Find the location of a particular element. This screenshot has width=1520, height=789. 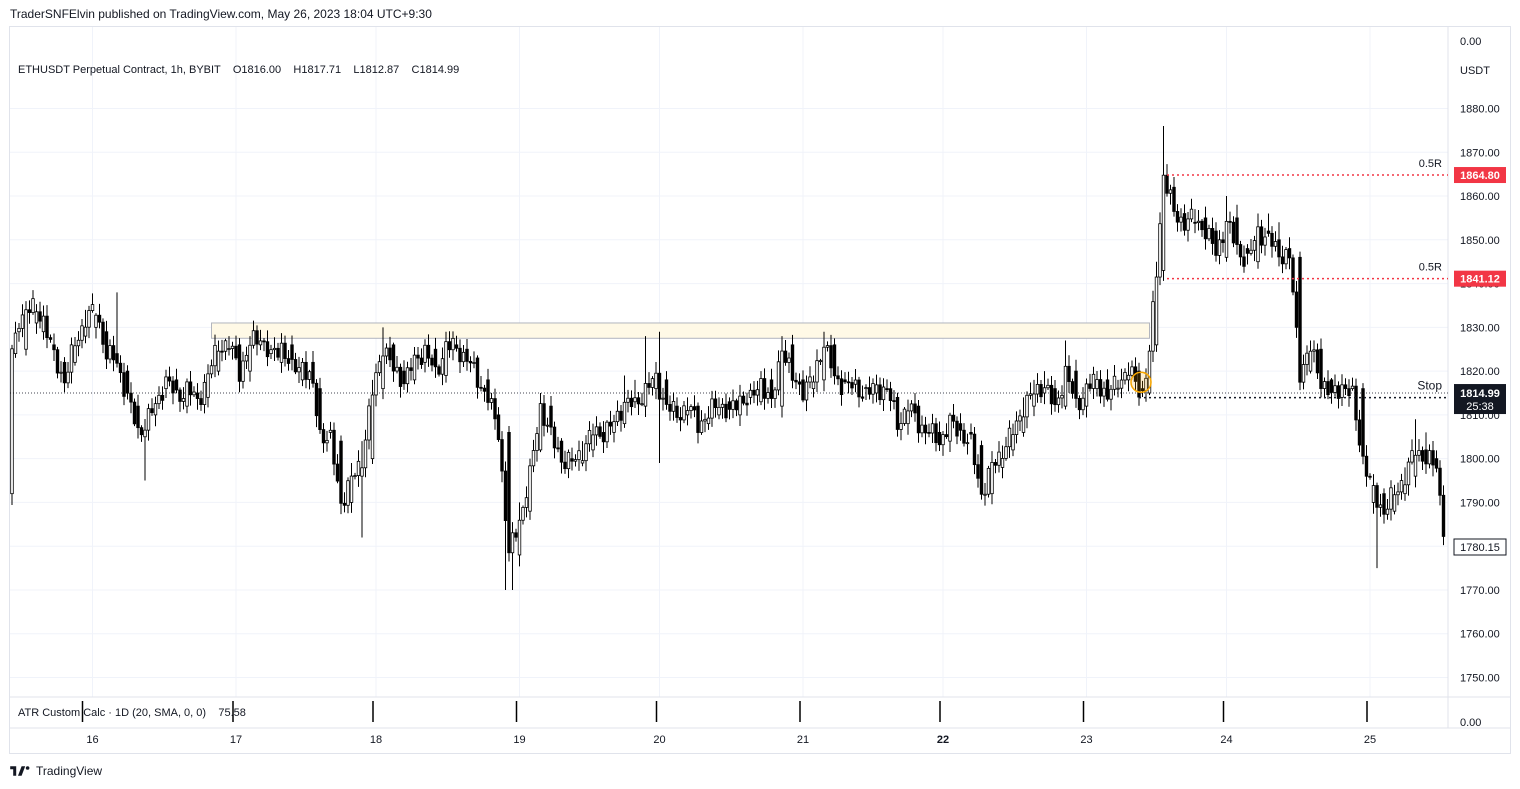

indicator-bars is located at coordinates (724, 711).